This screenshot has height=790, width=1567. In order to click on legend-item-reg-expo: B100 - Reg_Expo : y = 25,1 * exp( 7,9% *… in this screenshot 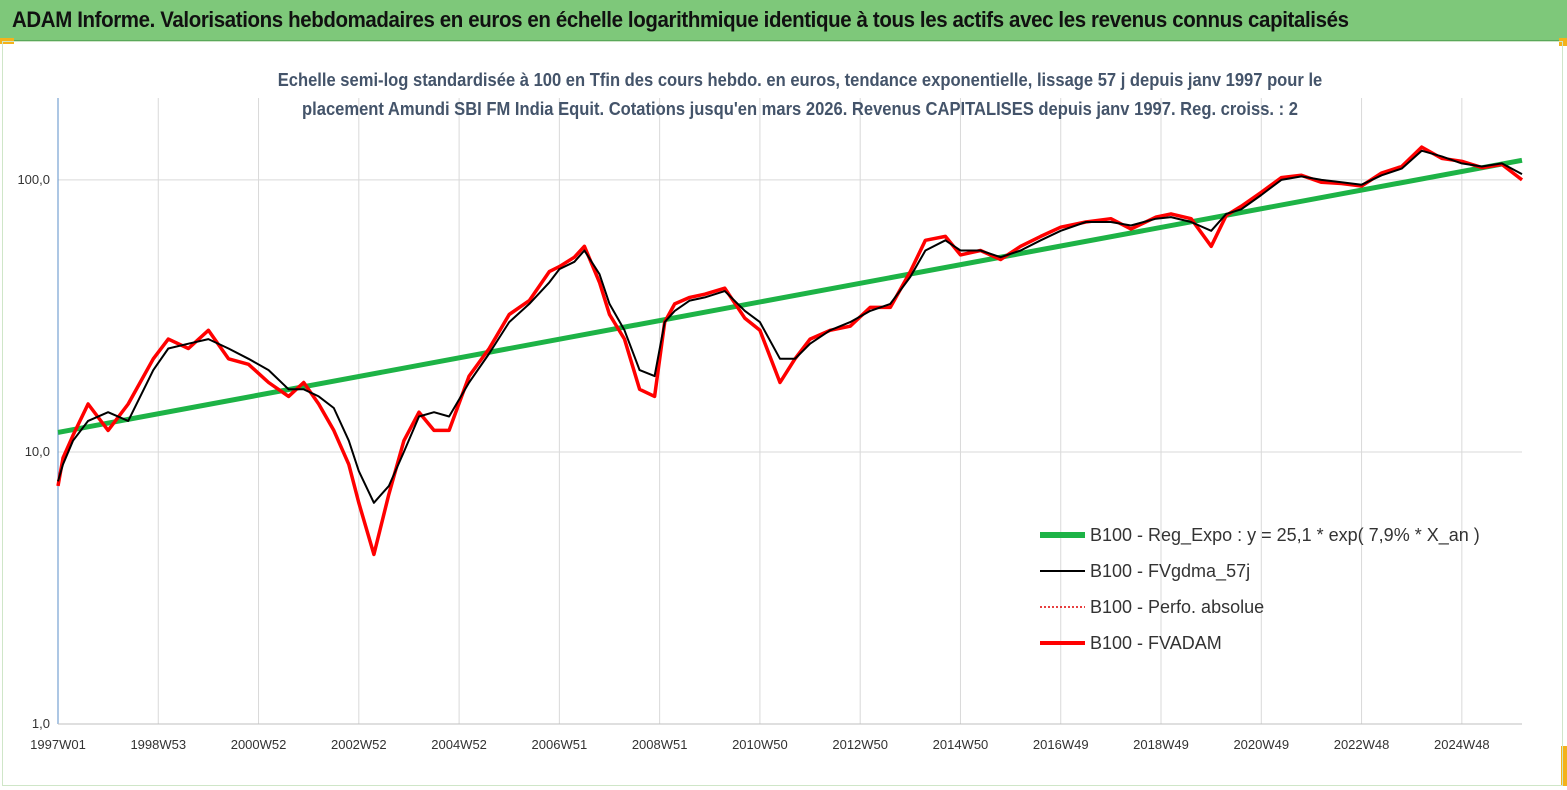, I will do `click(1285, 535)`.